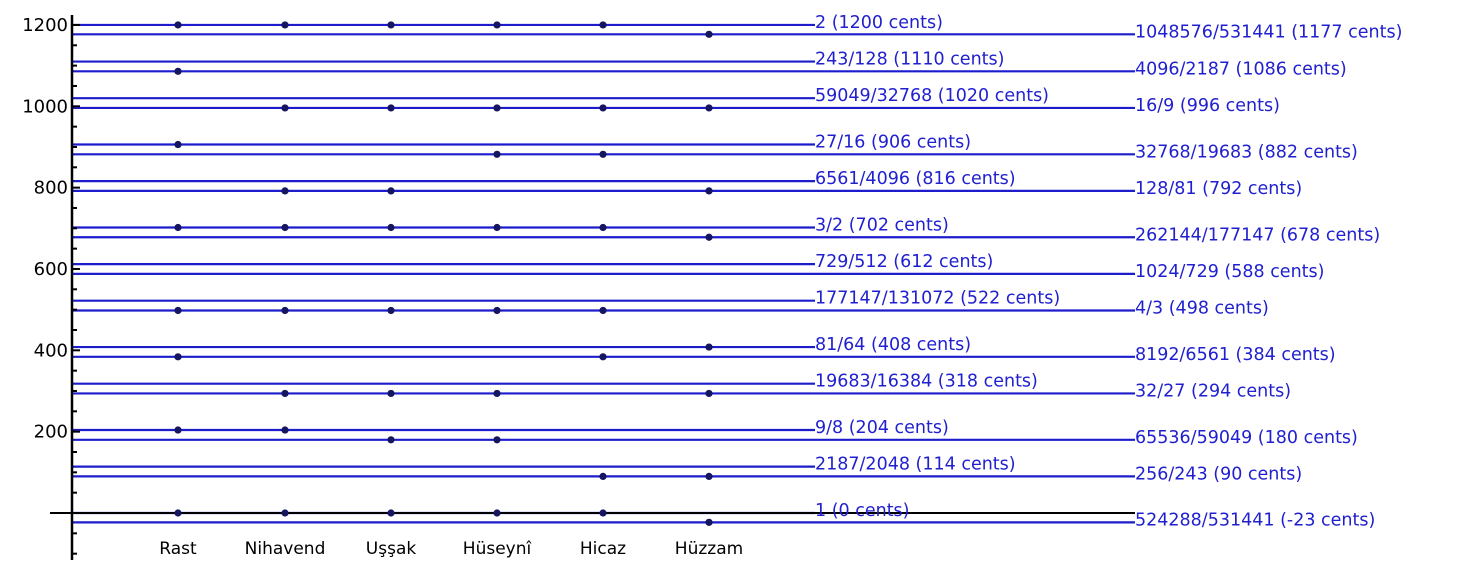 The height and width of the screenshot is (575, 1466). What do you see at coordinates (51, 188) in the screenshot?
I see `y-tick-label: 800` at bounding box center [51, 188].